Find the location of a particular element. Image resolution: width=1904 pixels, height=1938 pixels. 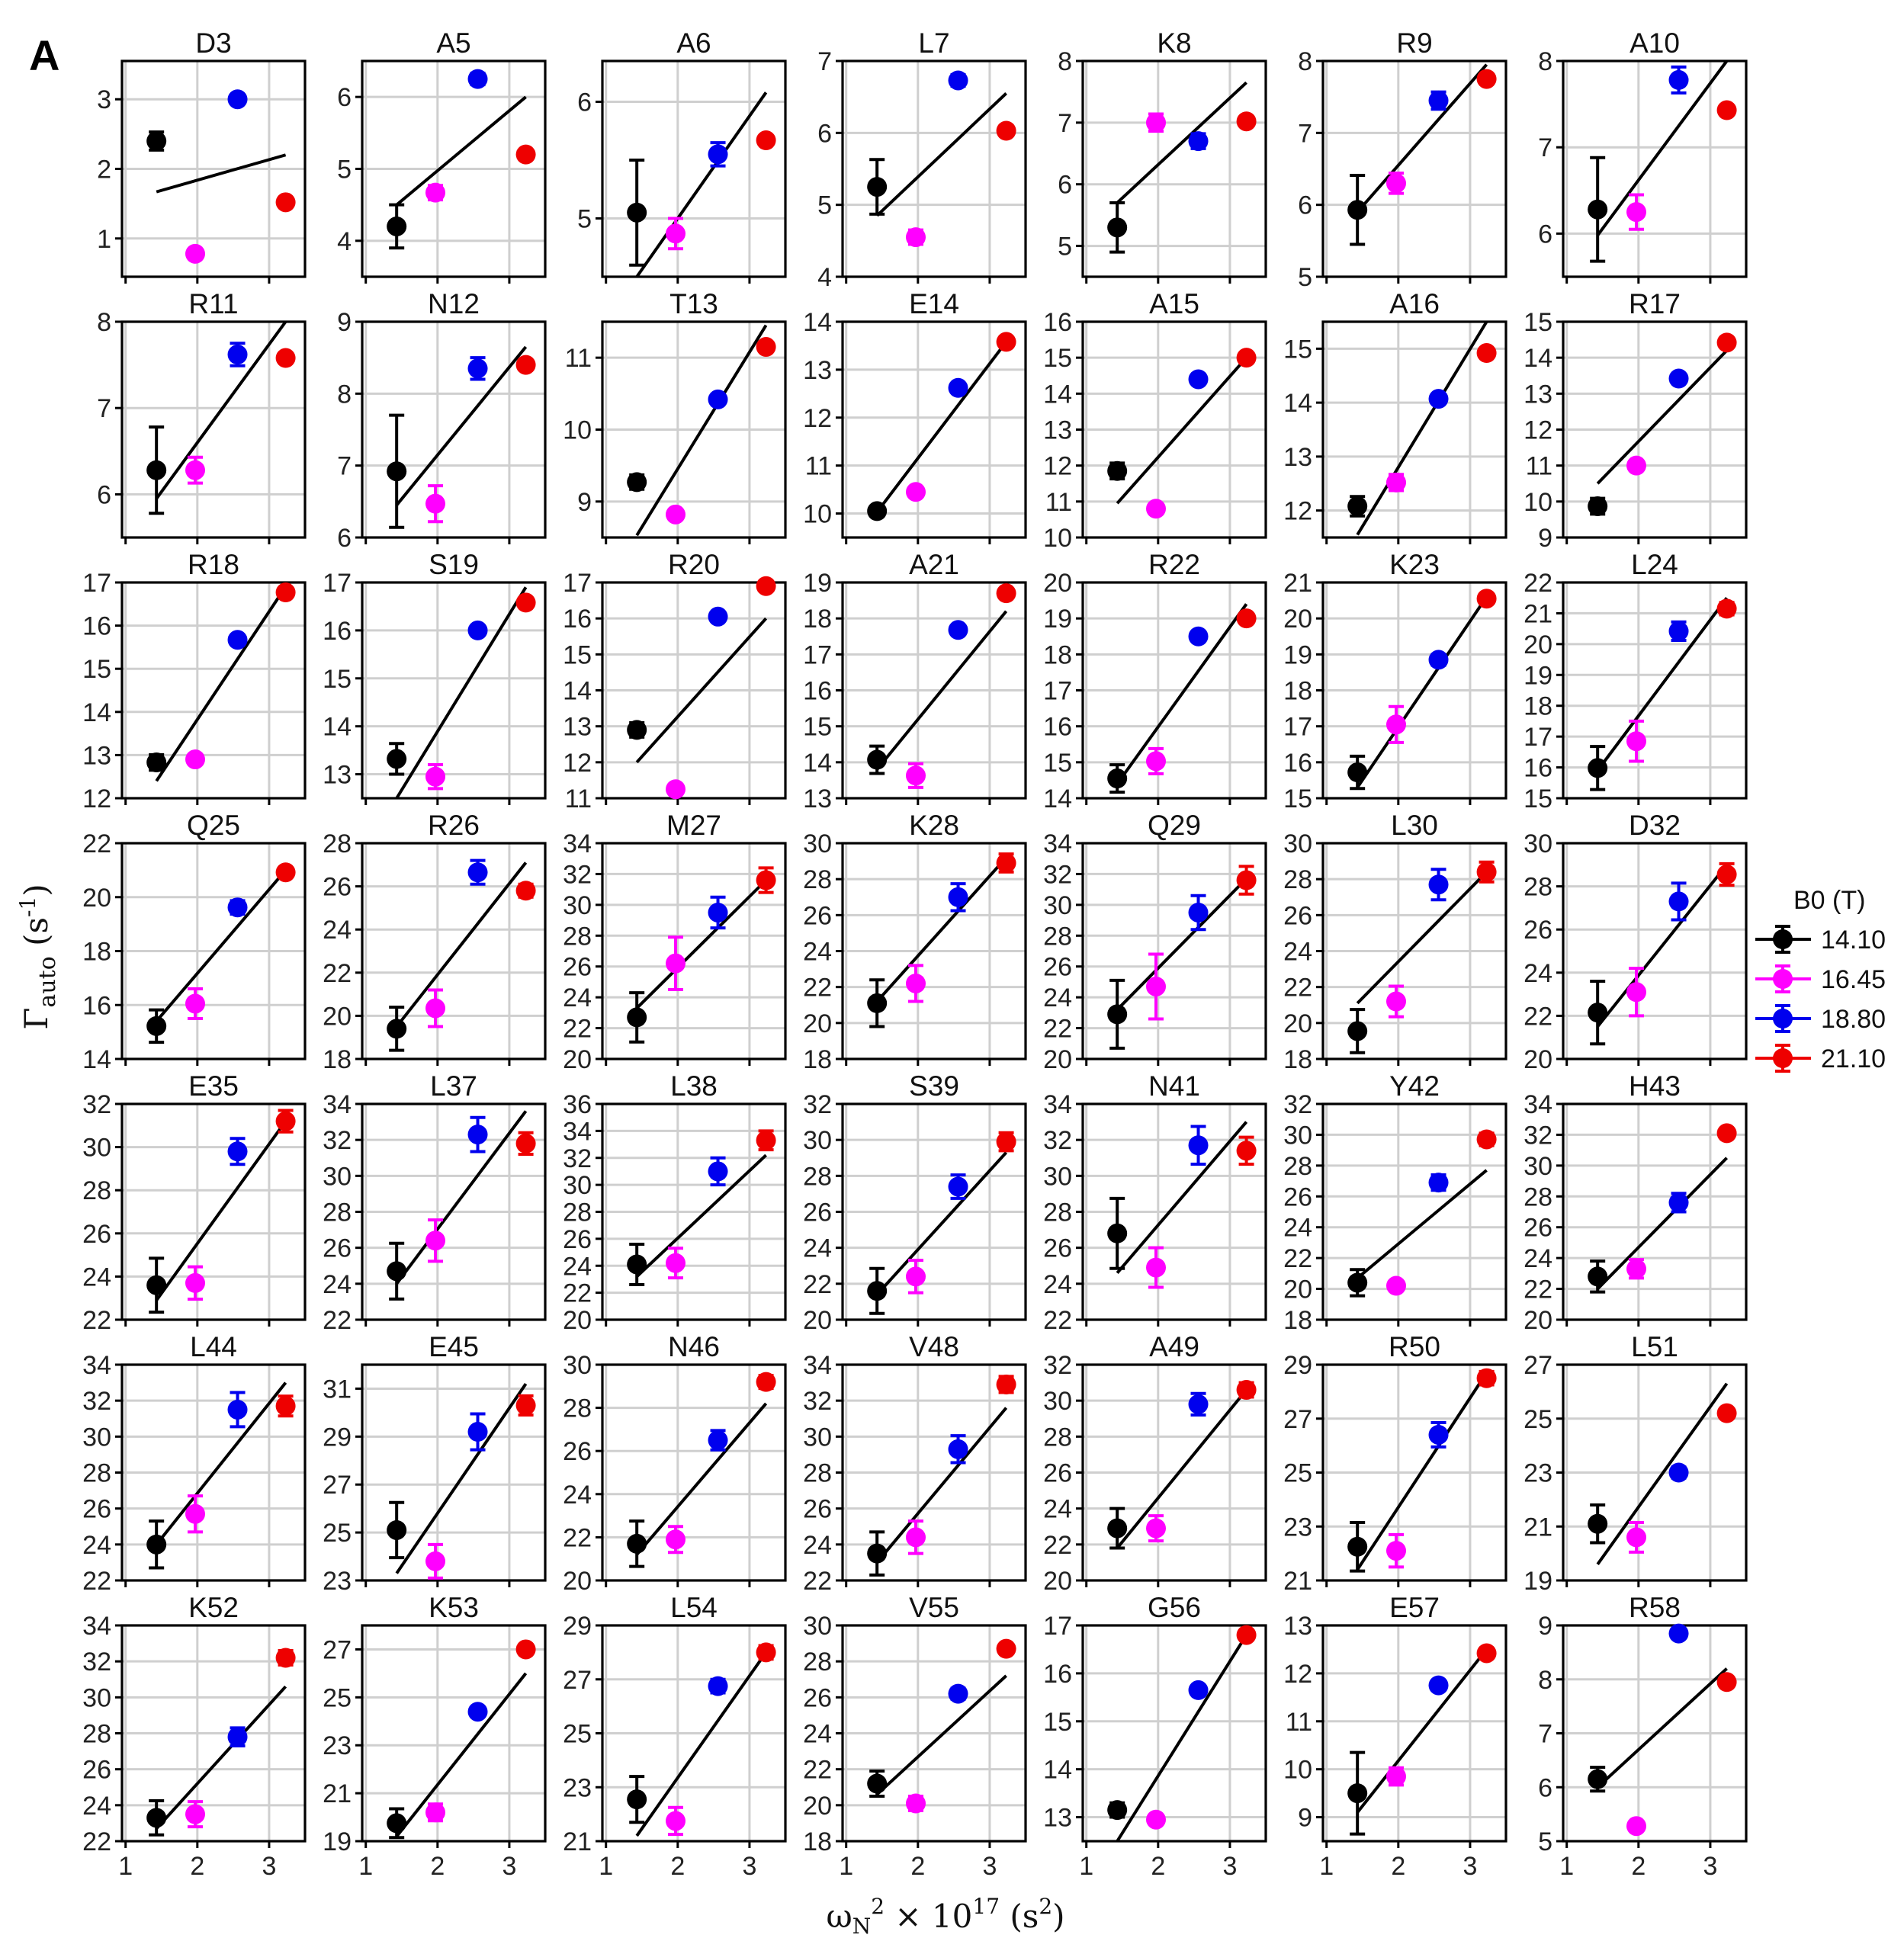

panel-title: K28 is located at coordinates (934, 825).